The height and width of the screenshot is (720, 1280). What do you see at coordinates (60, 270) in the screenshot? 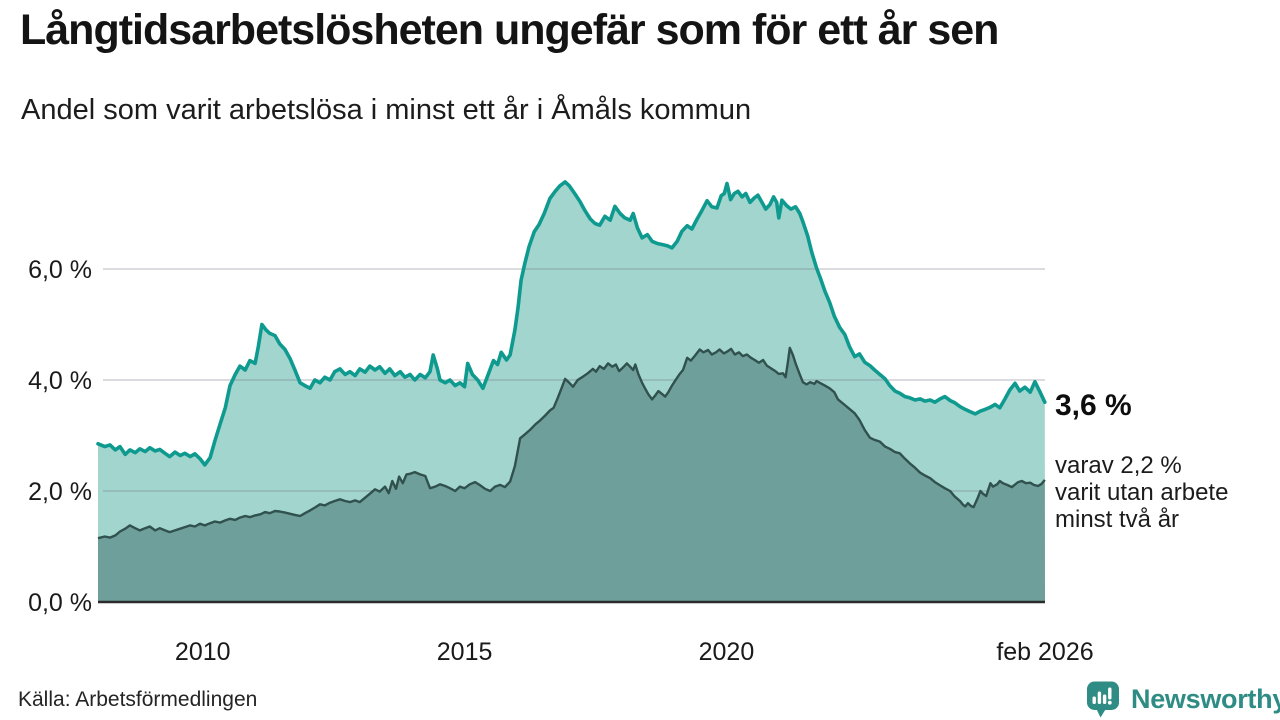
I see `y-axis-label: 6,0 %` at bounding box center [60, 270].